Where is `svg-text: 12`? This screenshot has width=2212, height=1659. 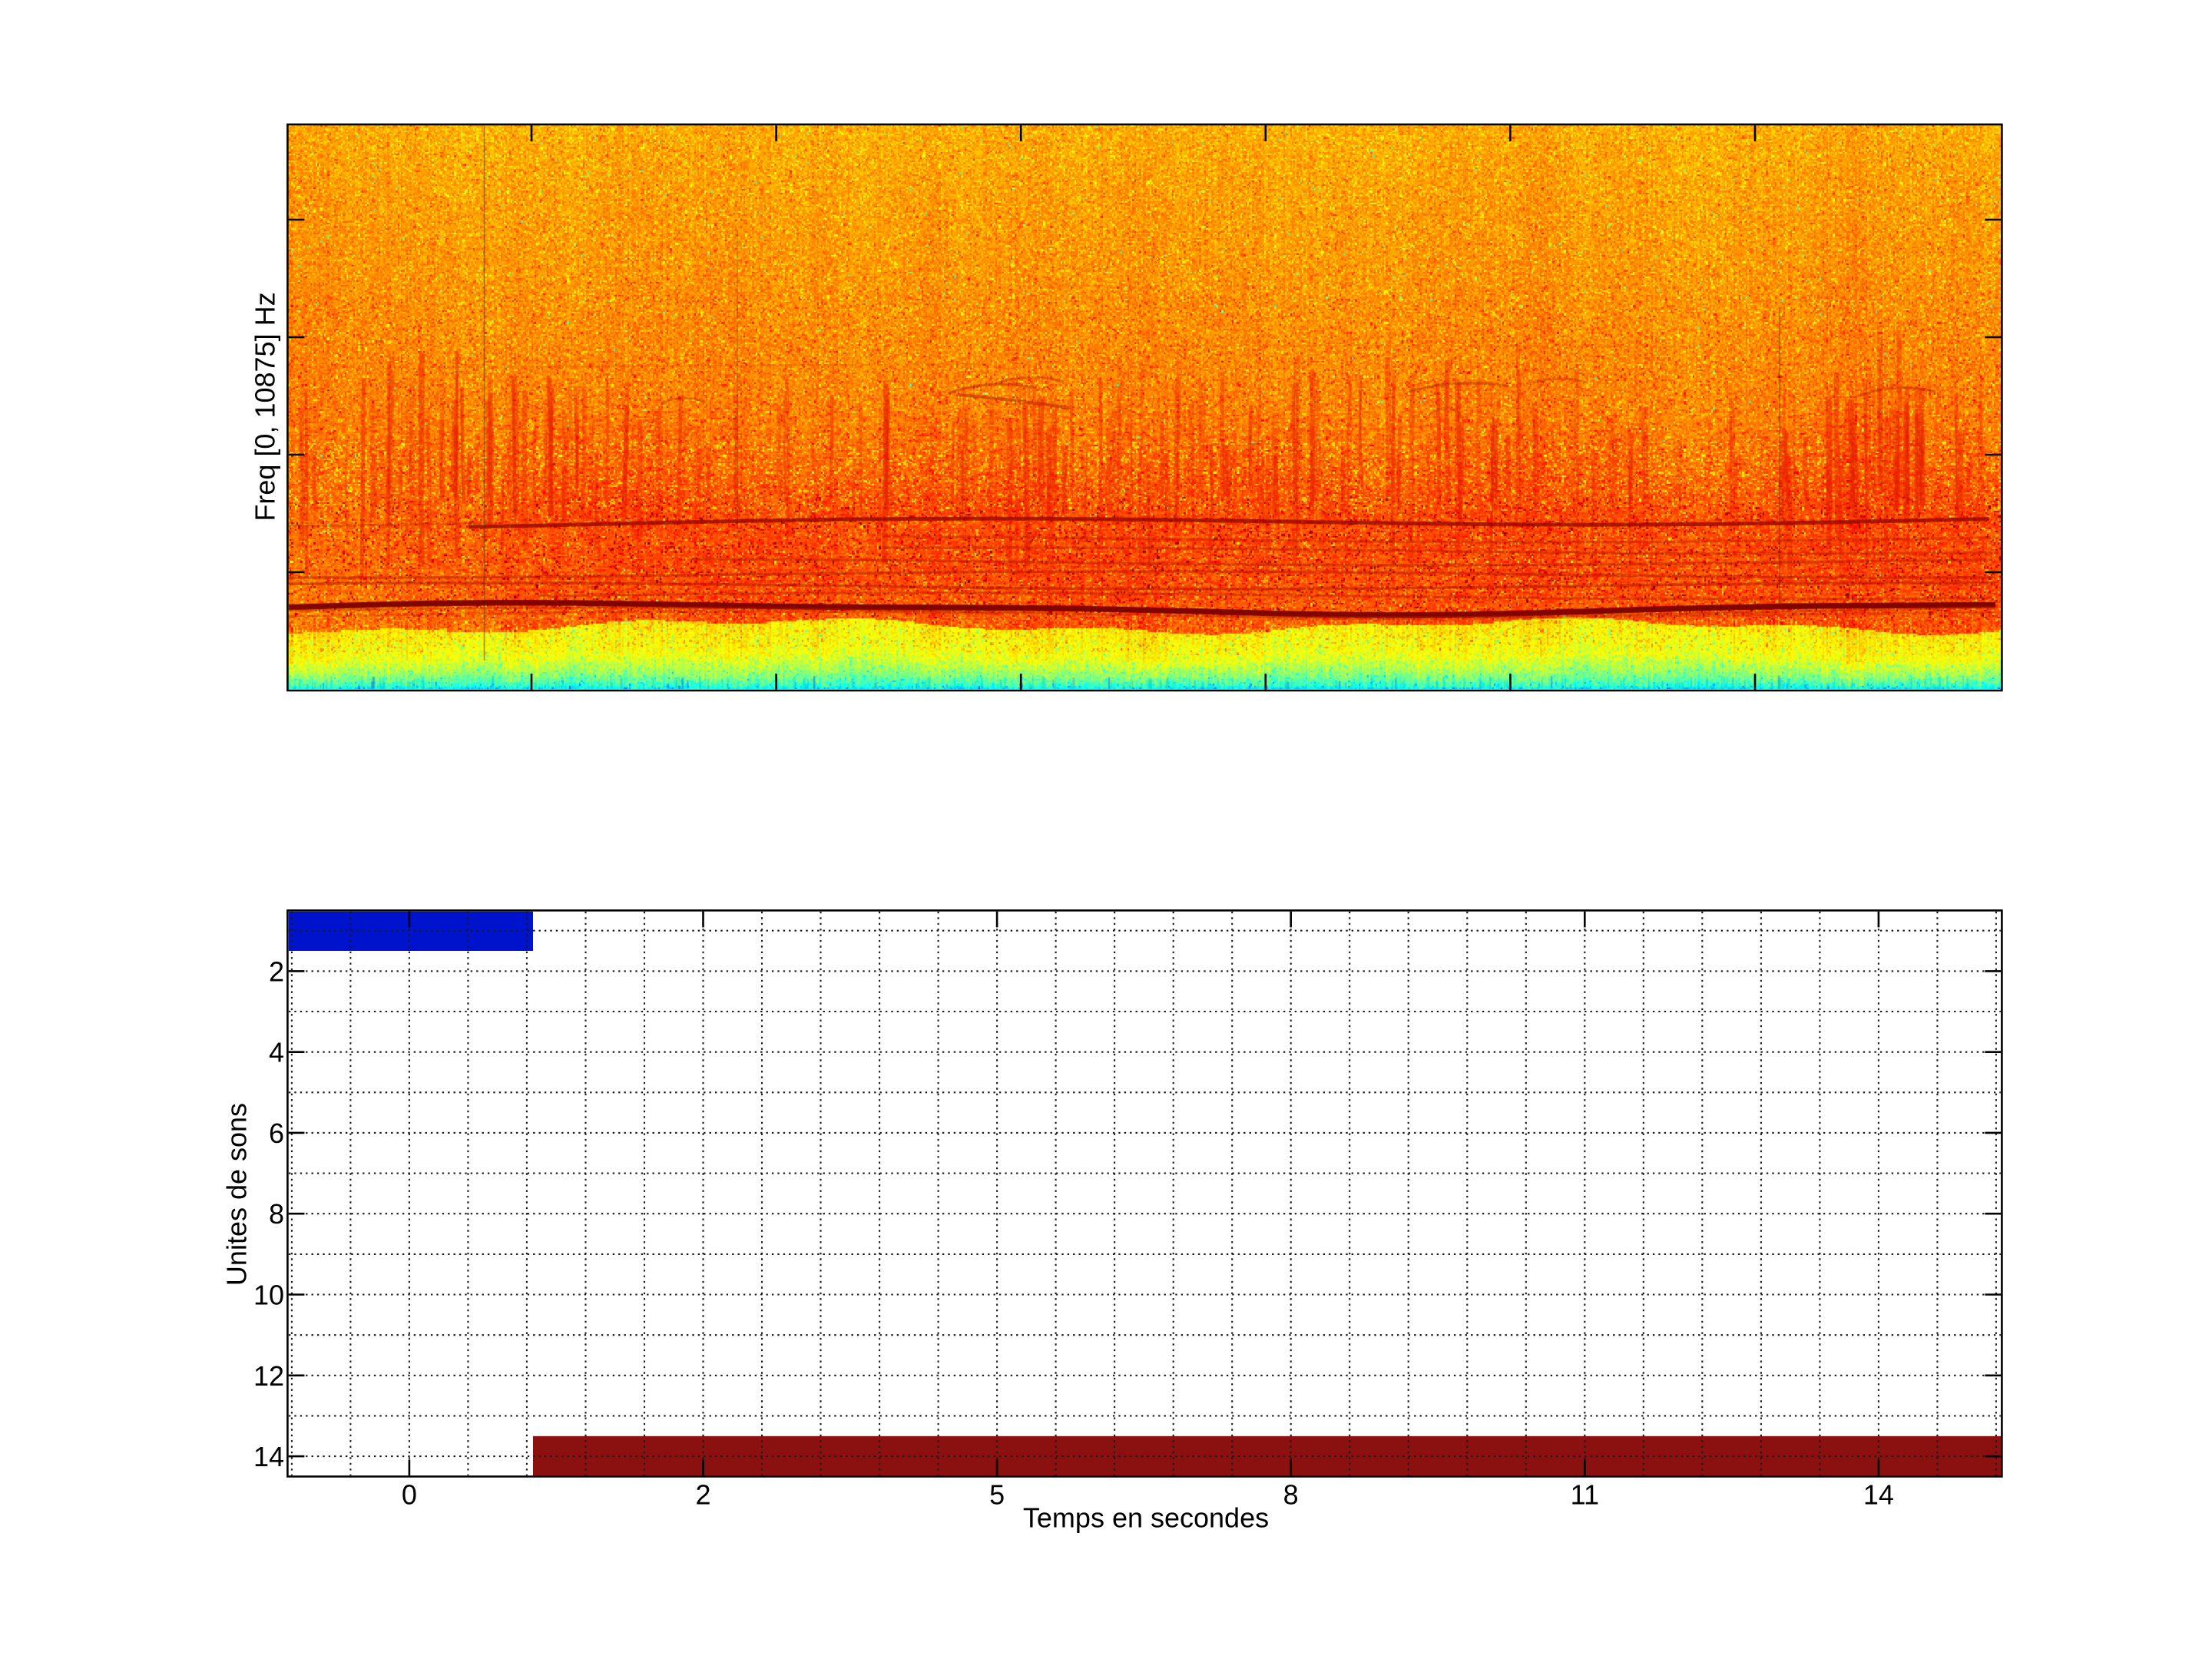 svg-text: 12 is located at coordinates (269, 1376).